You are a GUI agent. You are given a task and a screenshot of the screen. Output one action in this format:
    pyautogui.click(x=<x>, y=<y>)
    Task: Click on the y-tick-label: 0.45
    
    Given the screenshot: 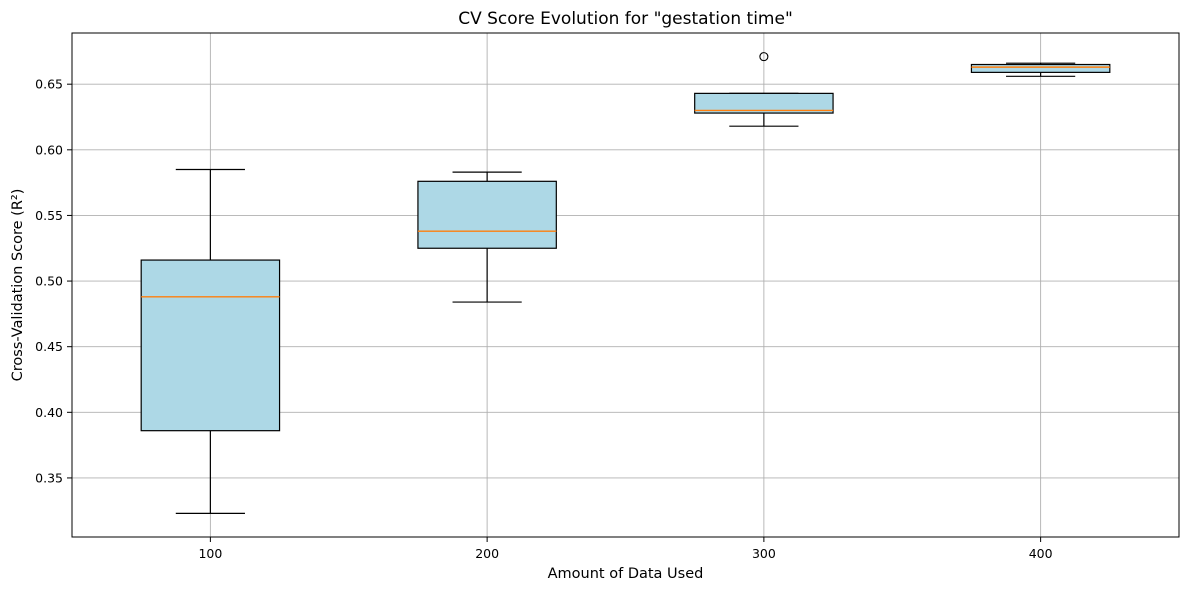 What is the action you would take?
    pyautogui.click(x=49, y=346)
    